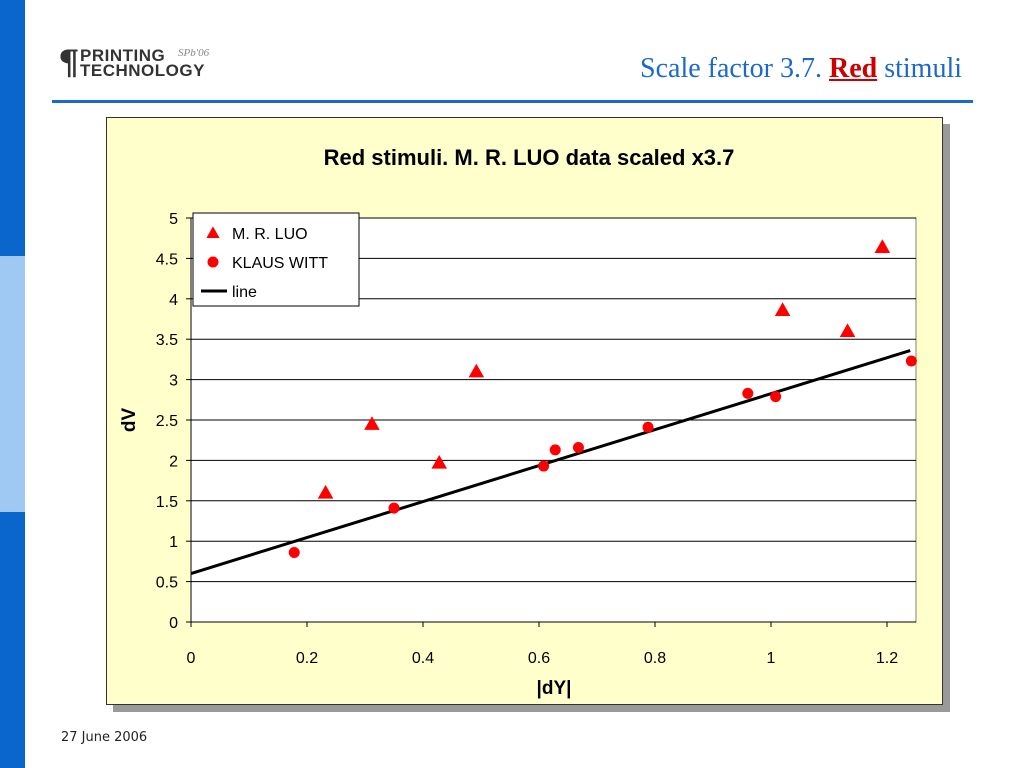 The image size is (1024, 768). I want to click on y-tick-label: 0, so click(173, 623).